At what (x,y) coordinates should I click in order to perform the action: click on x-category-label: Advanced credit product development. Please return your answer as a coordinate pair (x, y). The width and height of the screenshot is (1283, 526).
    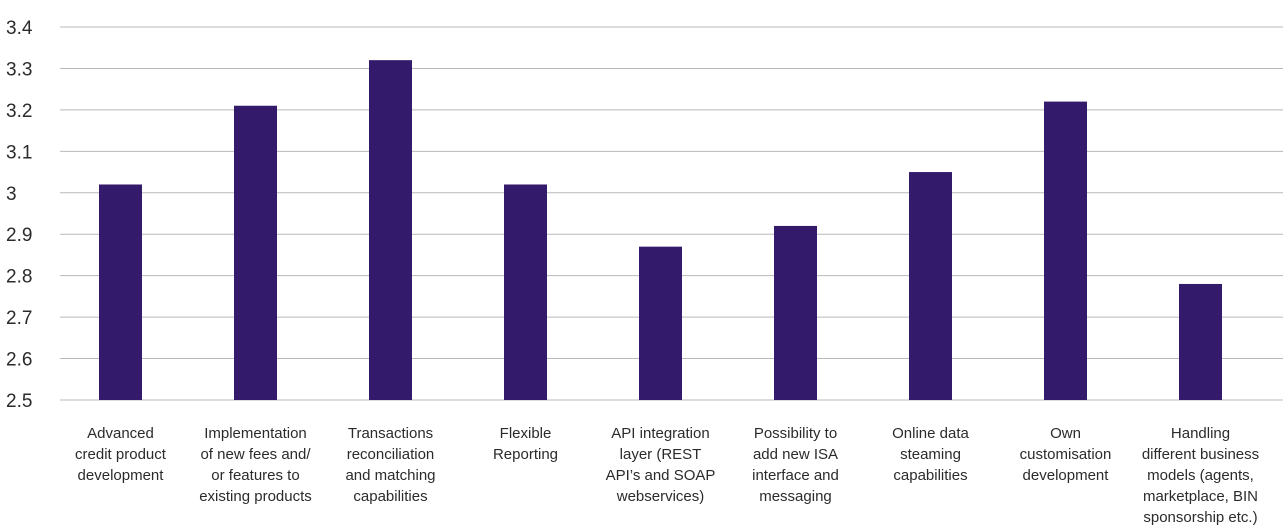
    Looking at the image, I should click on (121, 454).